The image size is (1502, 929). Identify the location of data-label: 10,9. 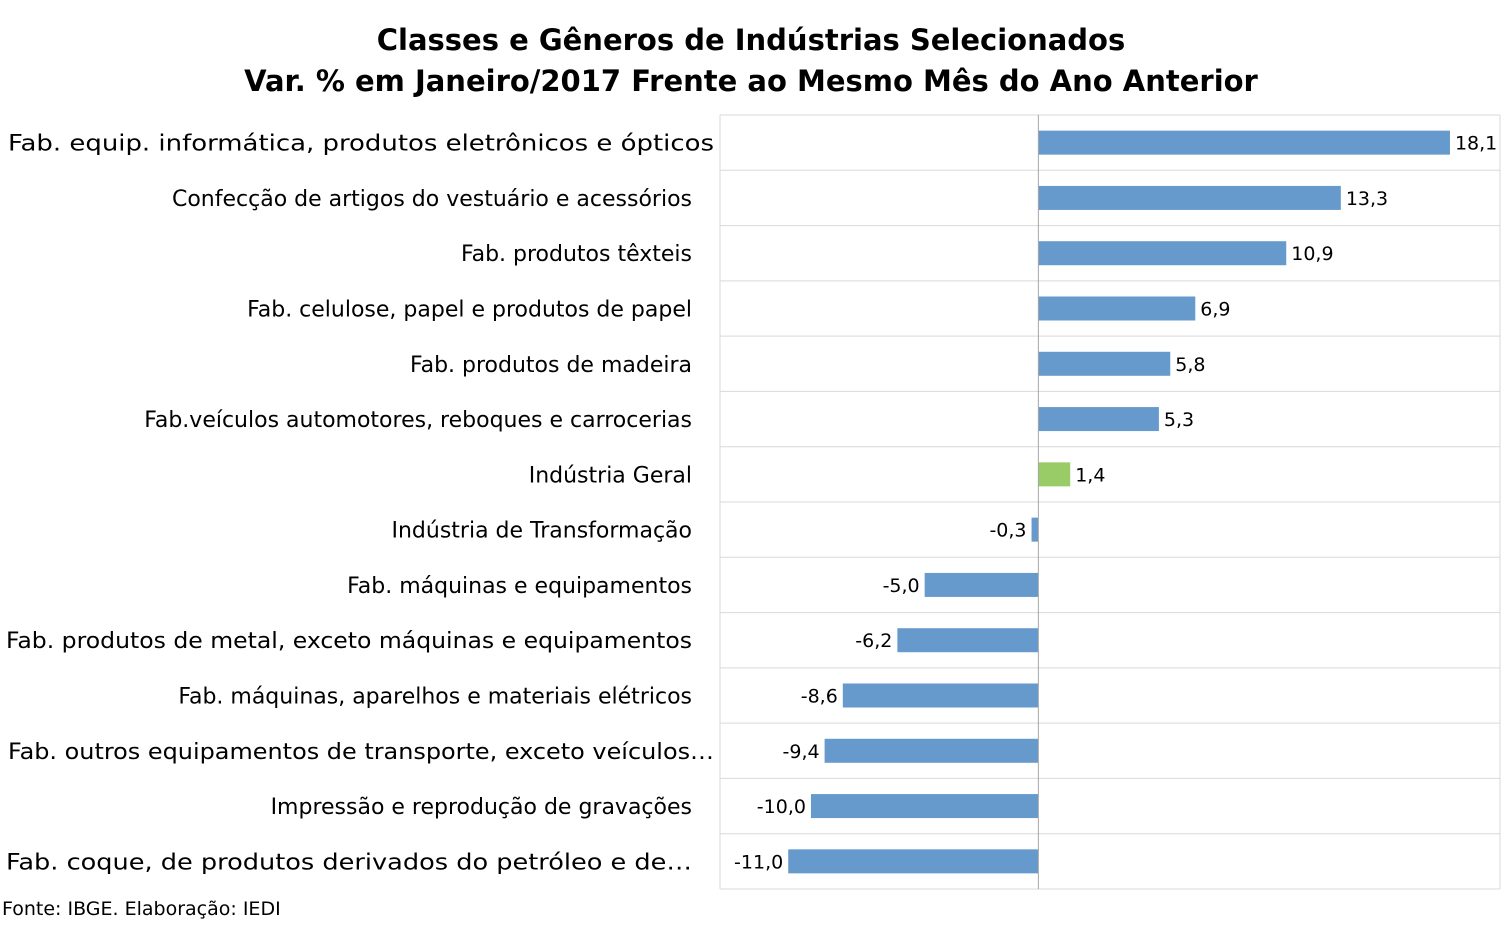
(1312, 254).